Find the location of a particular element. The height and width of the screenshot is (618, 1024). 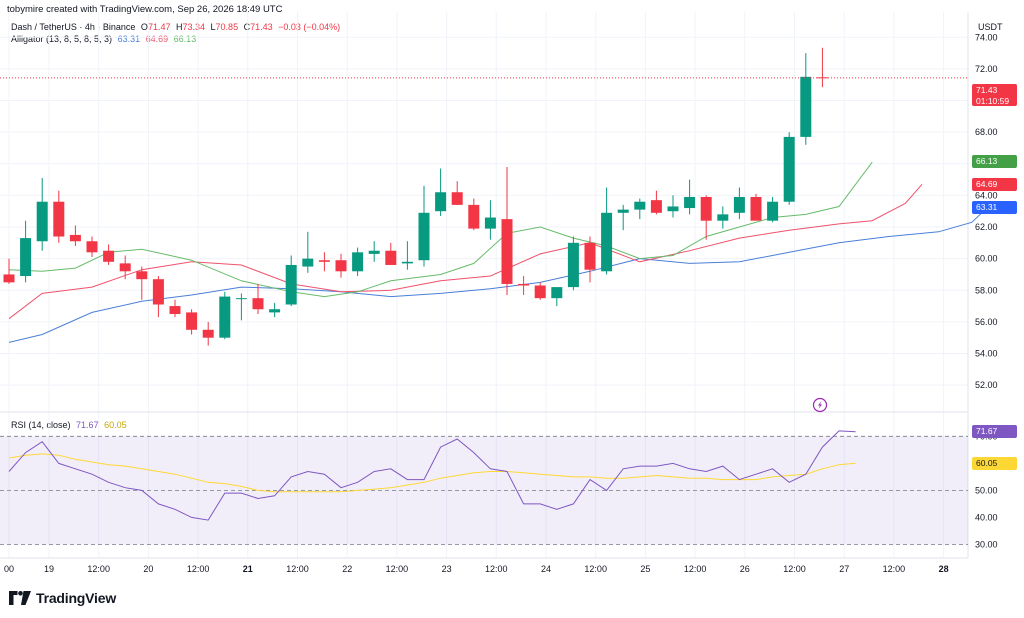

price-tag-value: 71.43 is located at coordinates (987, 90).